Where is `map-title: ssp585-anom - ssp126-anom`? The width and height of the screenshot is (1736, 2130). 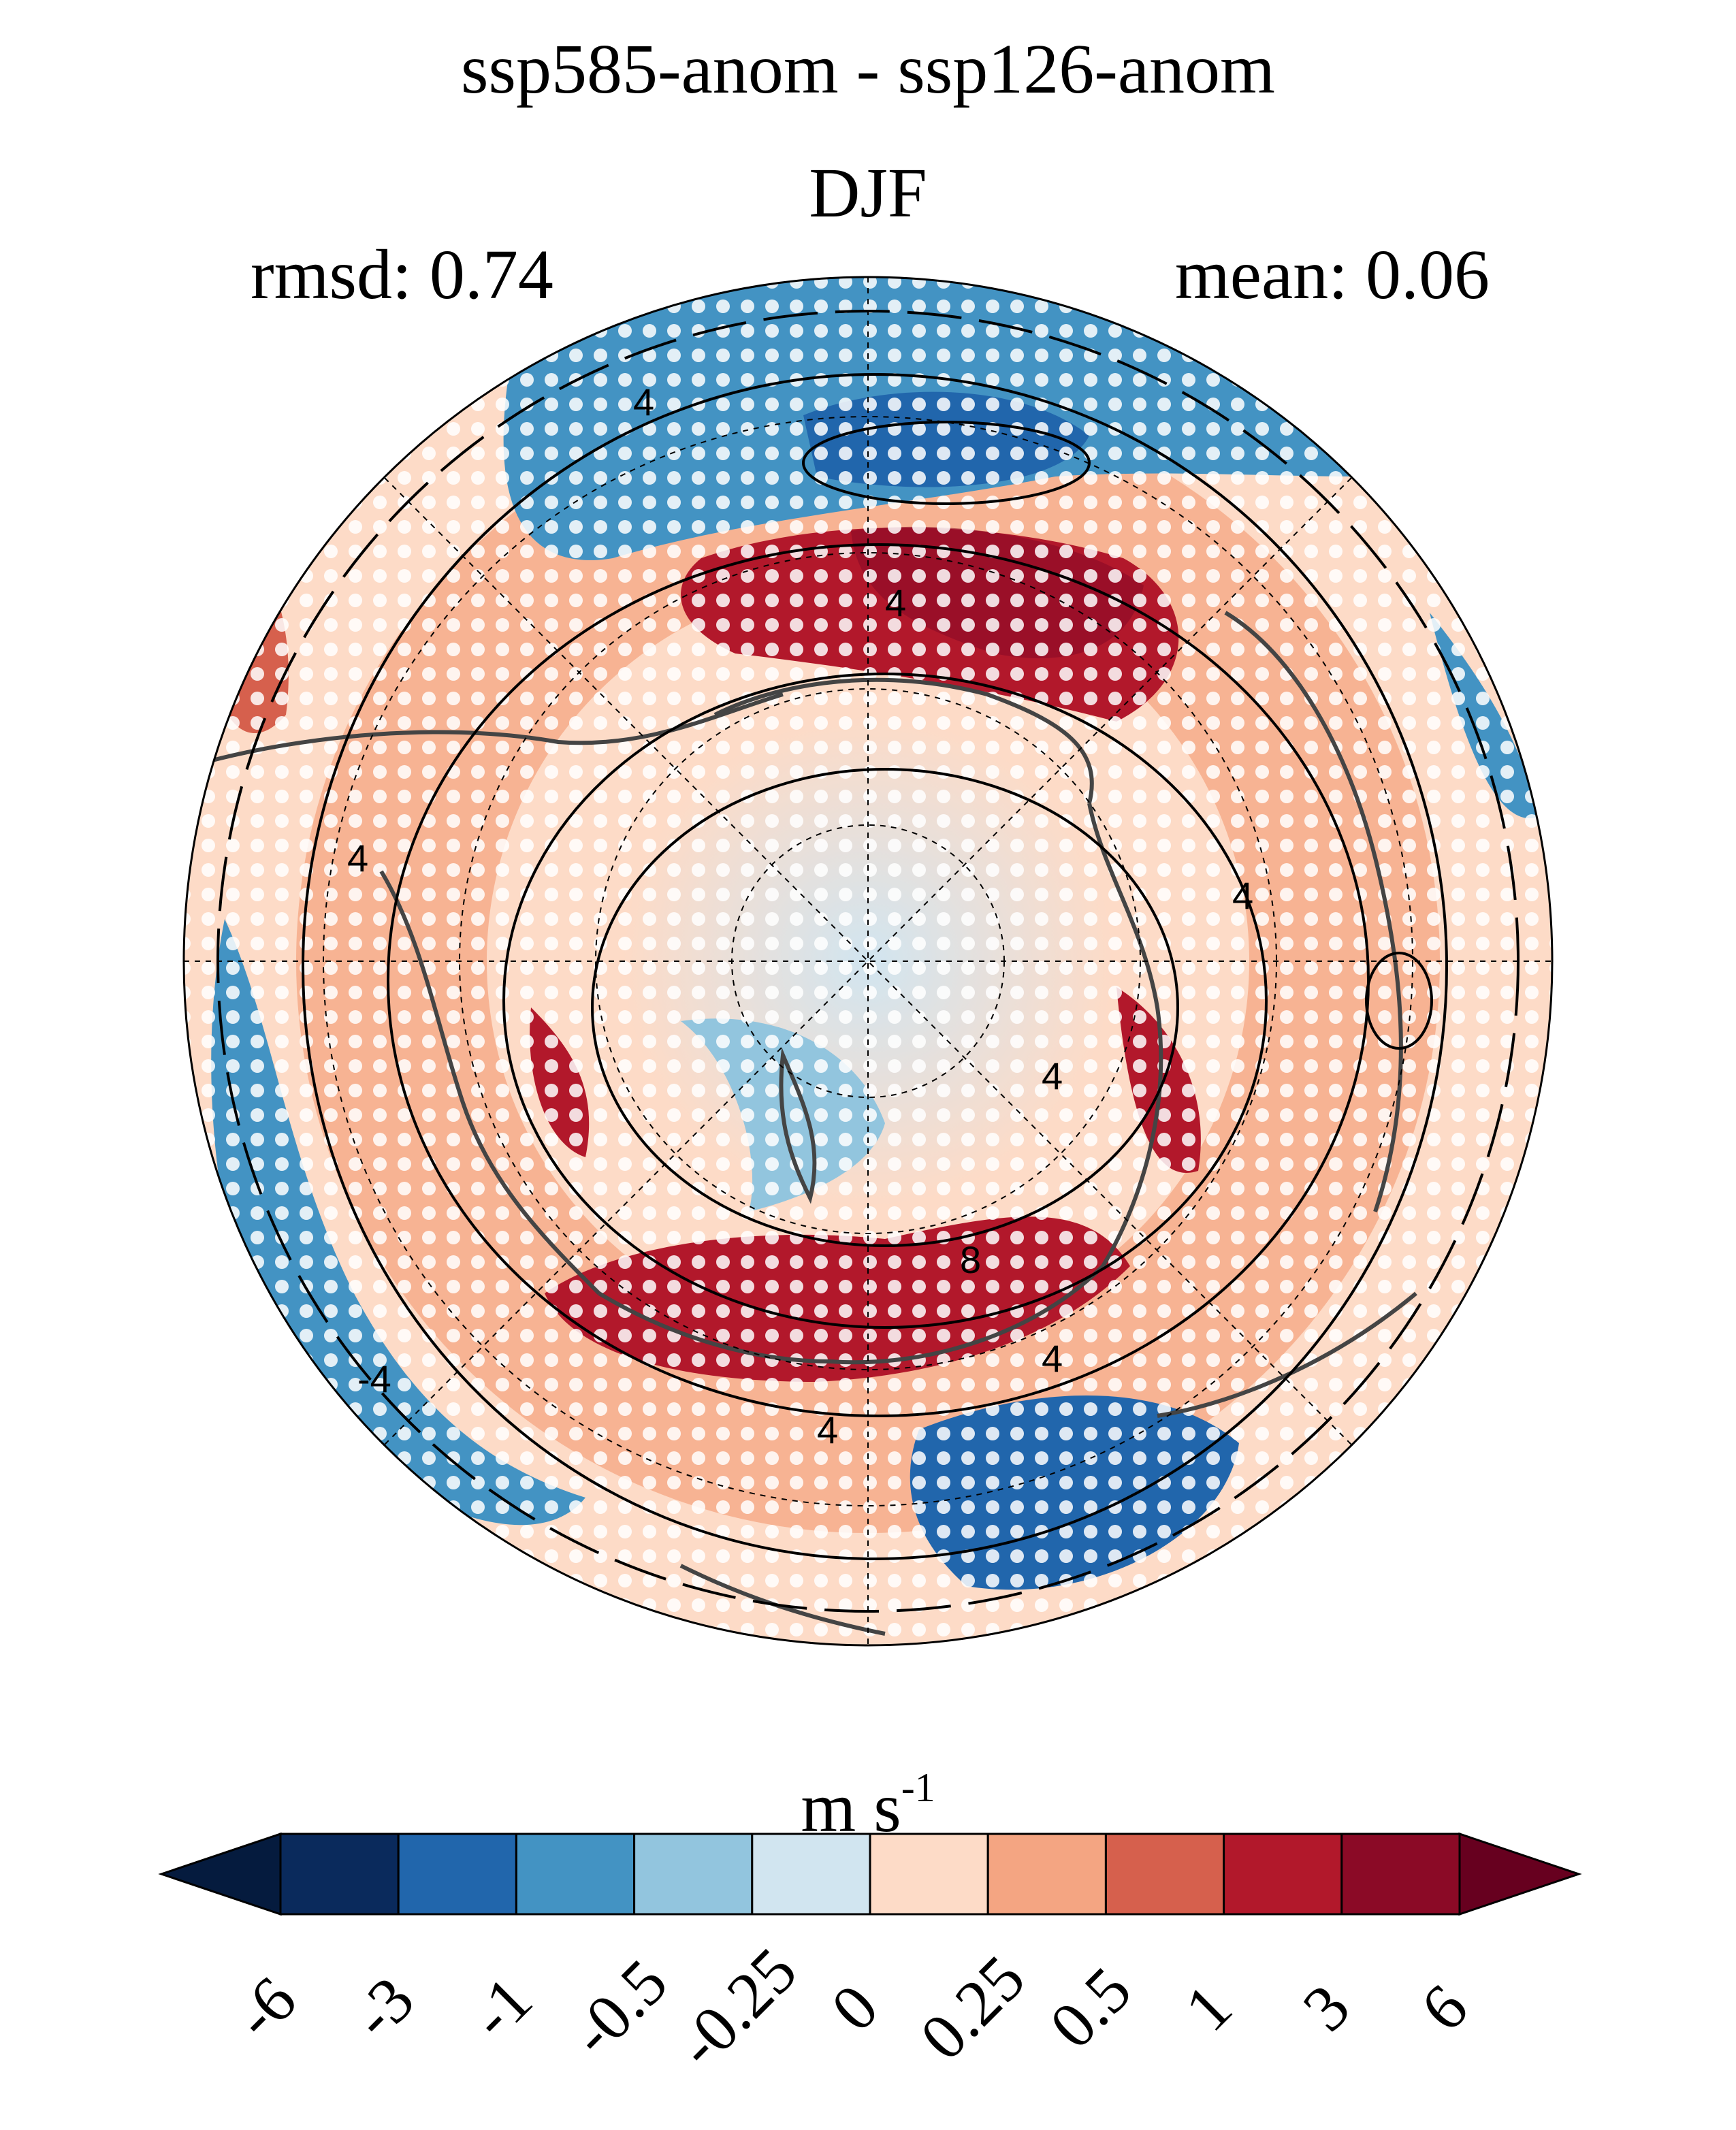 map-title: ssp585-anom - ssp126-anom is located at coordinates (868, 69).